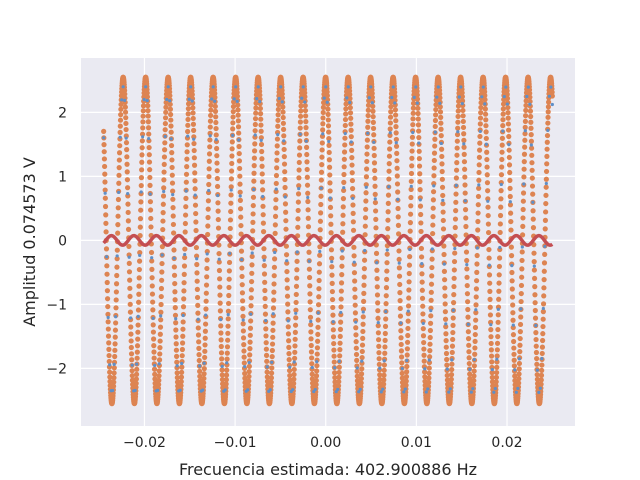 This screenshot has width=640, height=480. What do you see at coordinates (328, 469) in the screenshot?
I see `x-axis-label: Frecuencia estimada: 402.900886 Hz` at bounding box center [328, 469].